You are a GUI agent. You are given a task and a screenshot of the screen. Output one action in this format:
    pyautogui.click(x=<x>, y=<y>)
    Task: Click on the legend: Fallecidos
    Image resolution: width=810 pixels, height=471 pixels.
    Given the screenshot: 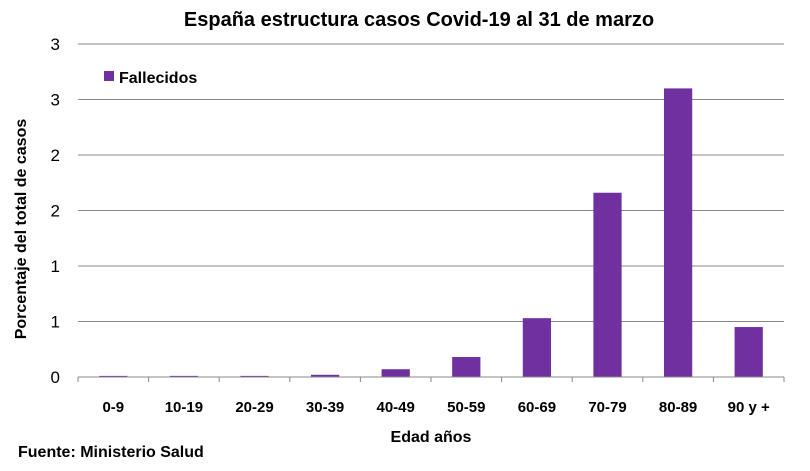 What is the action you would take?
    pyautogui.click(x=150, y=78)
    